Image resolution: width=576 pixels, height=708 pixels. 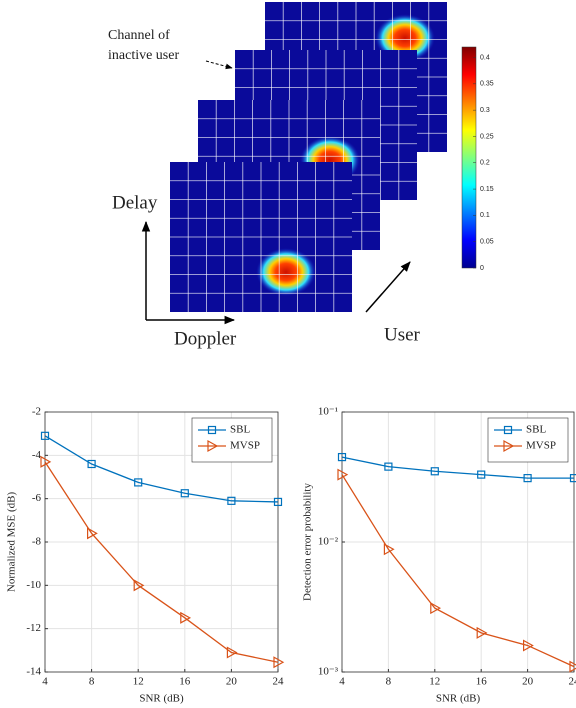 What do you see at coordinates (328, 542) in the screenshot?
I see `y-tick-label: 10⁻²` at bounding box center [328, 542].